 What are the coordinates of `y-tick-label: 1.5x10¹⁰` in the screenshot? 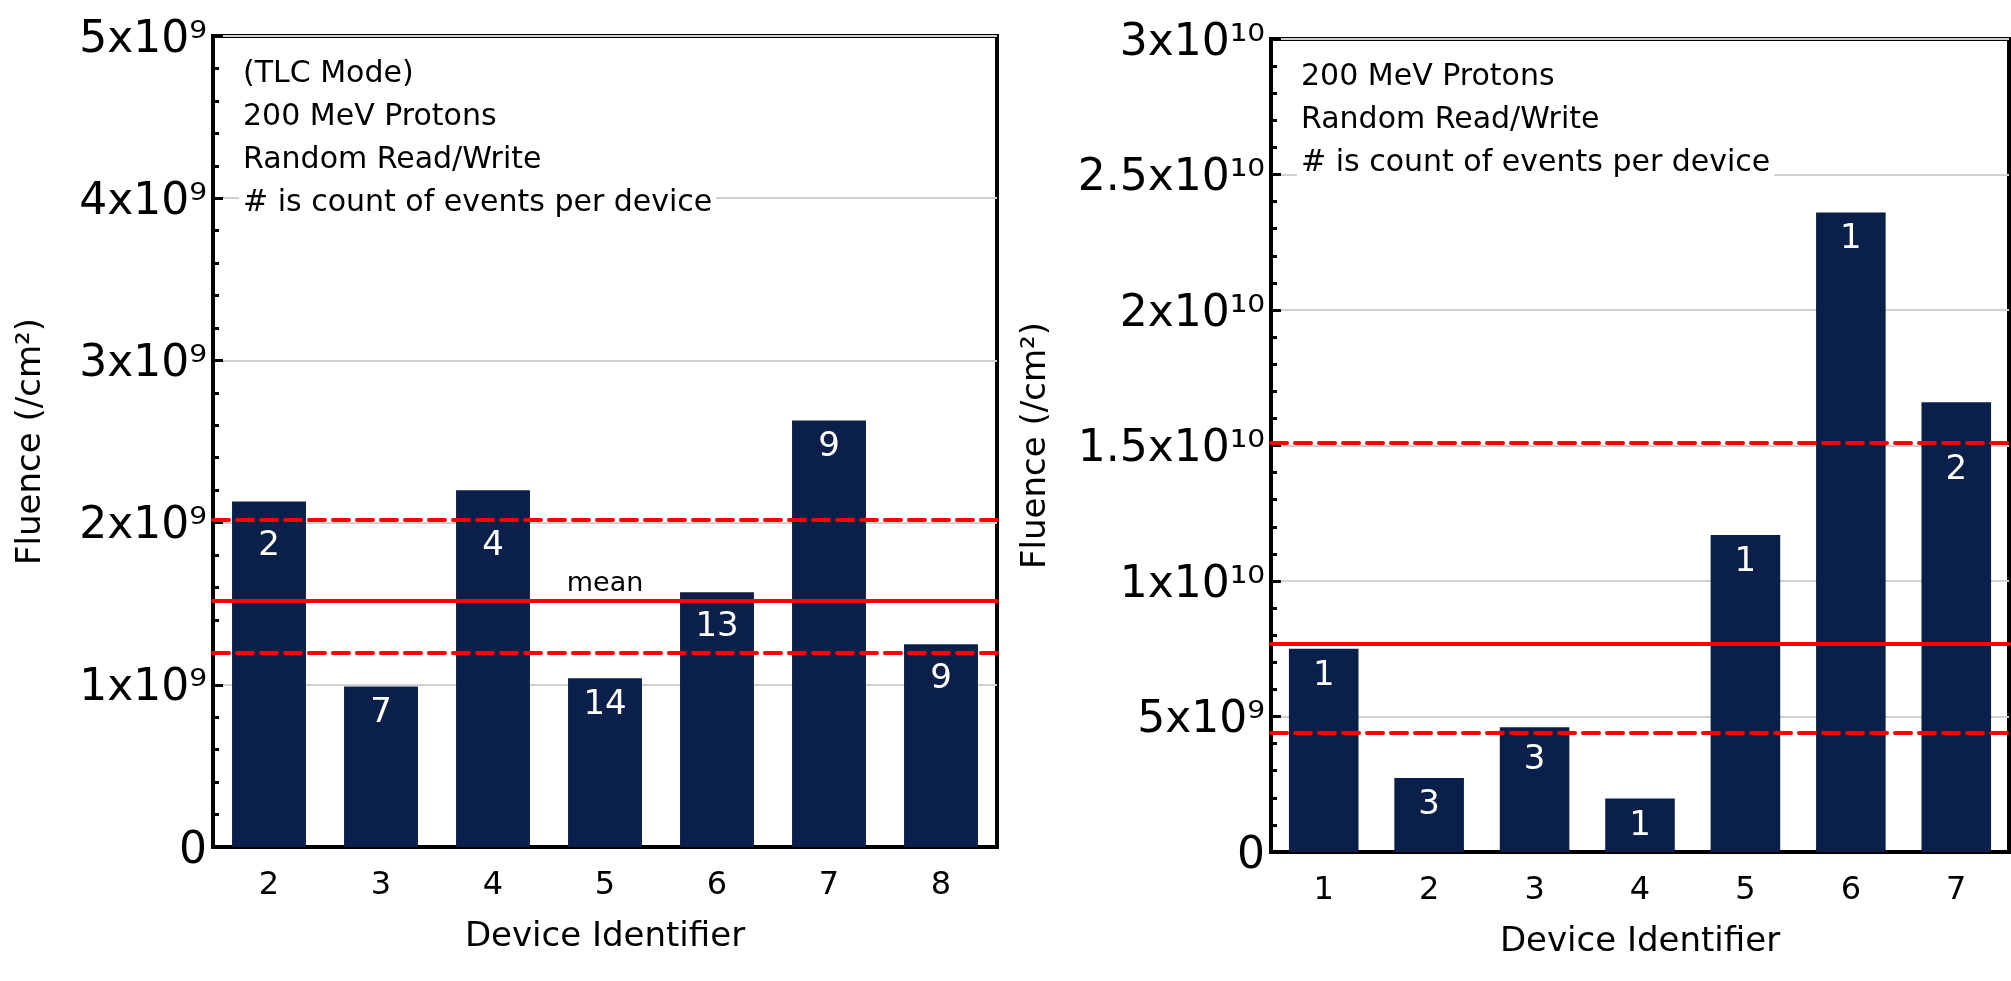 It's located at (1171, 445).